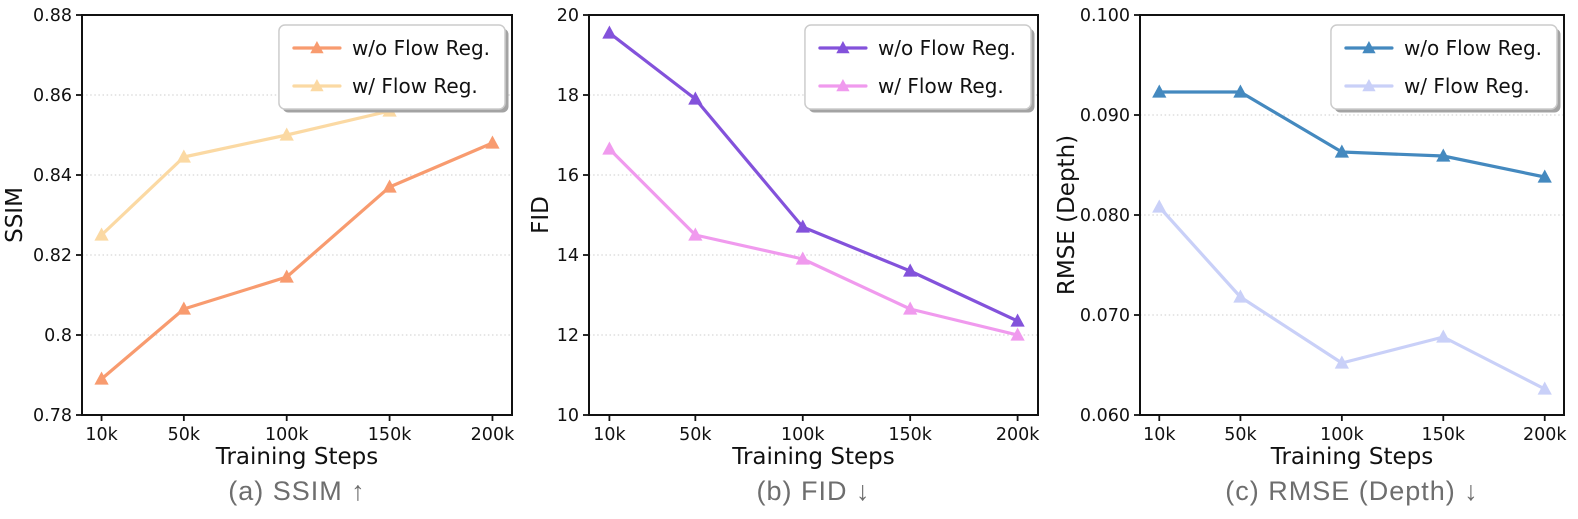  Describe the element at coordinates (568, 336) in the screenshot. I see `y-tick-label: 12` at that location.